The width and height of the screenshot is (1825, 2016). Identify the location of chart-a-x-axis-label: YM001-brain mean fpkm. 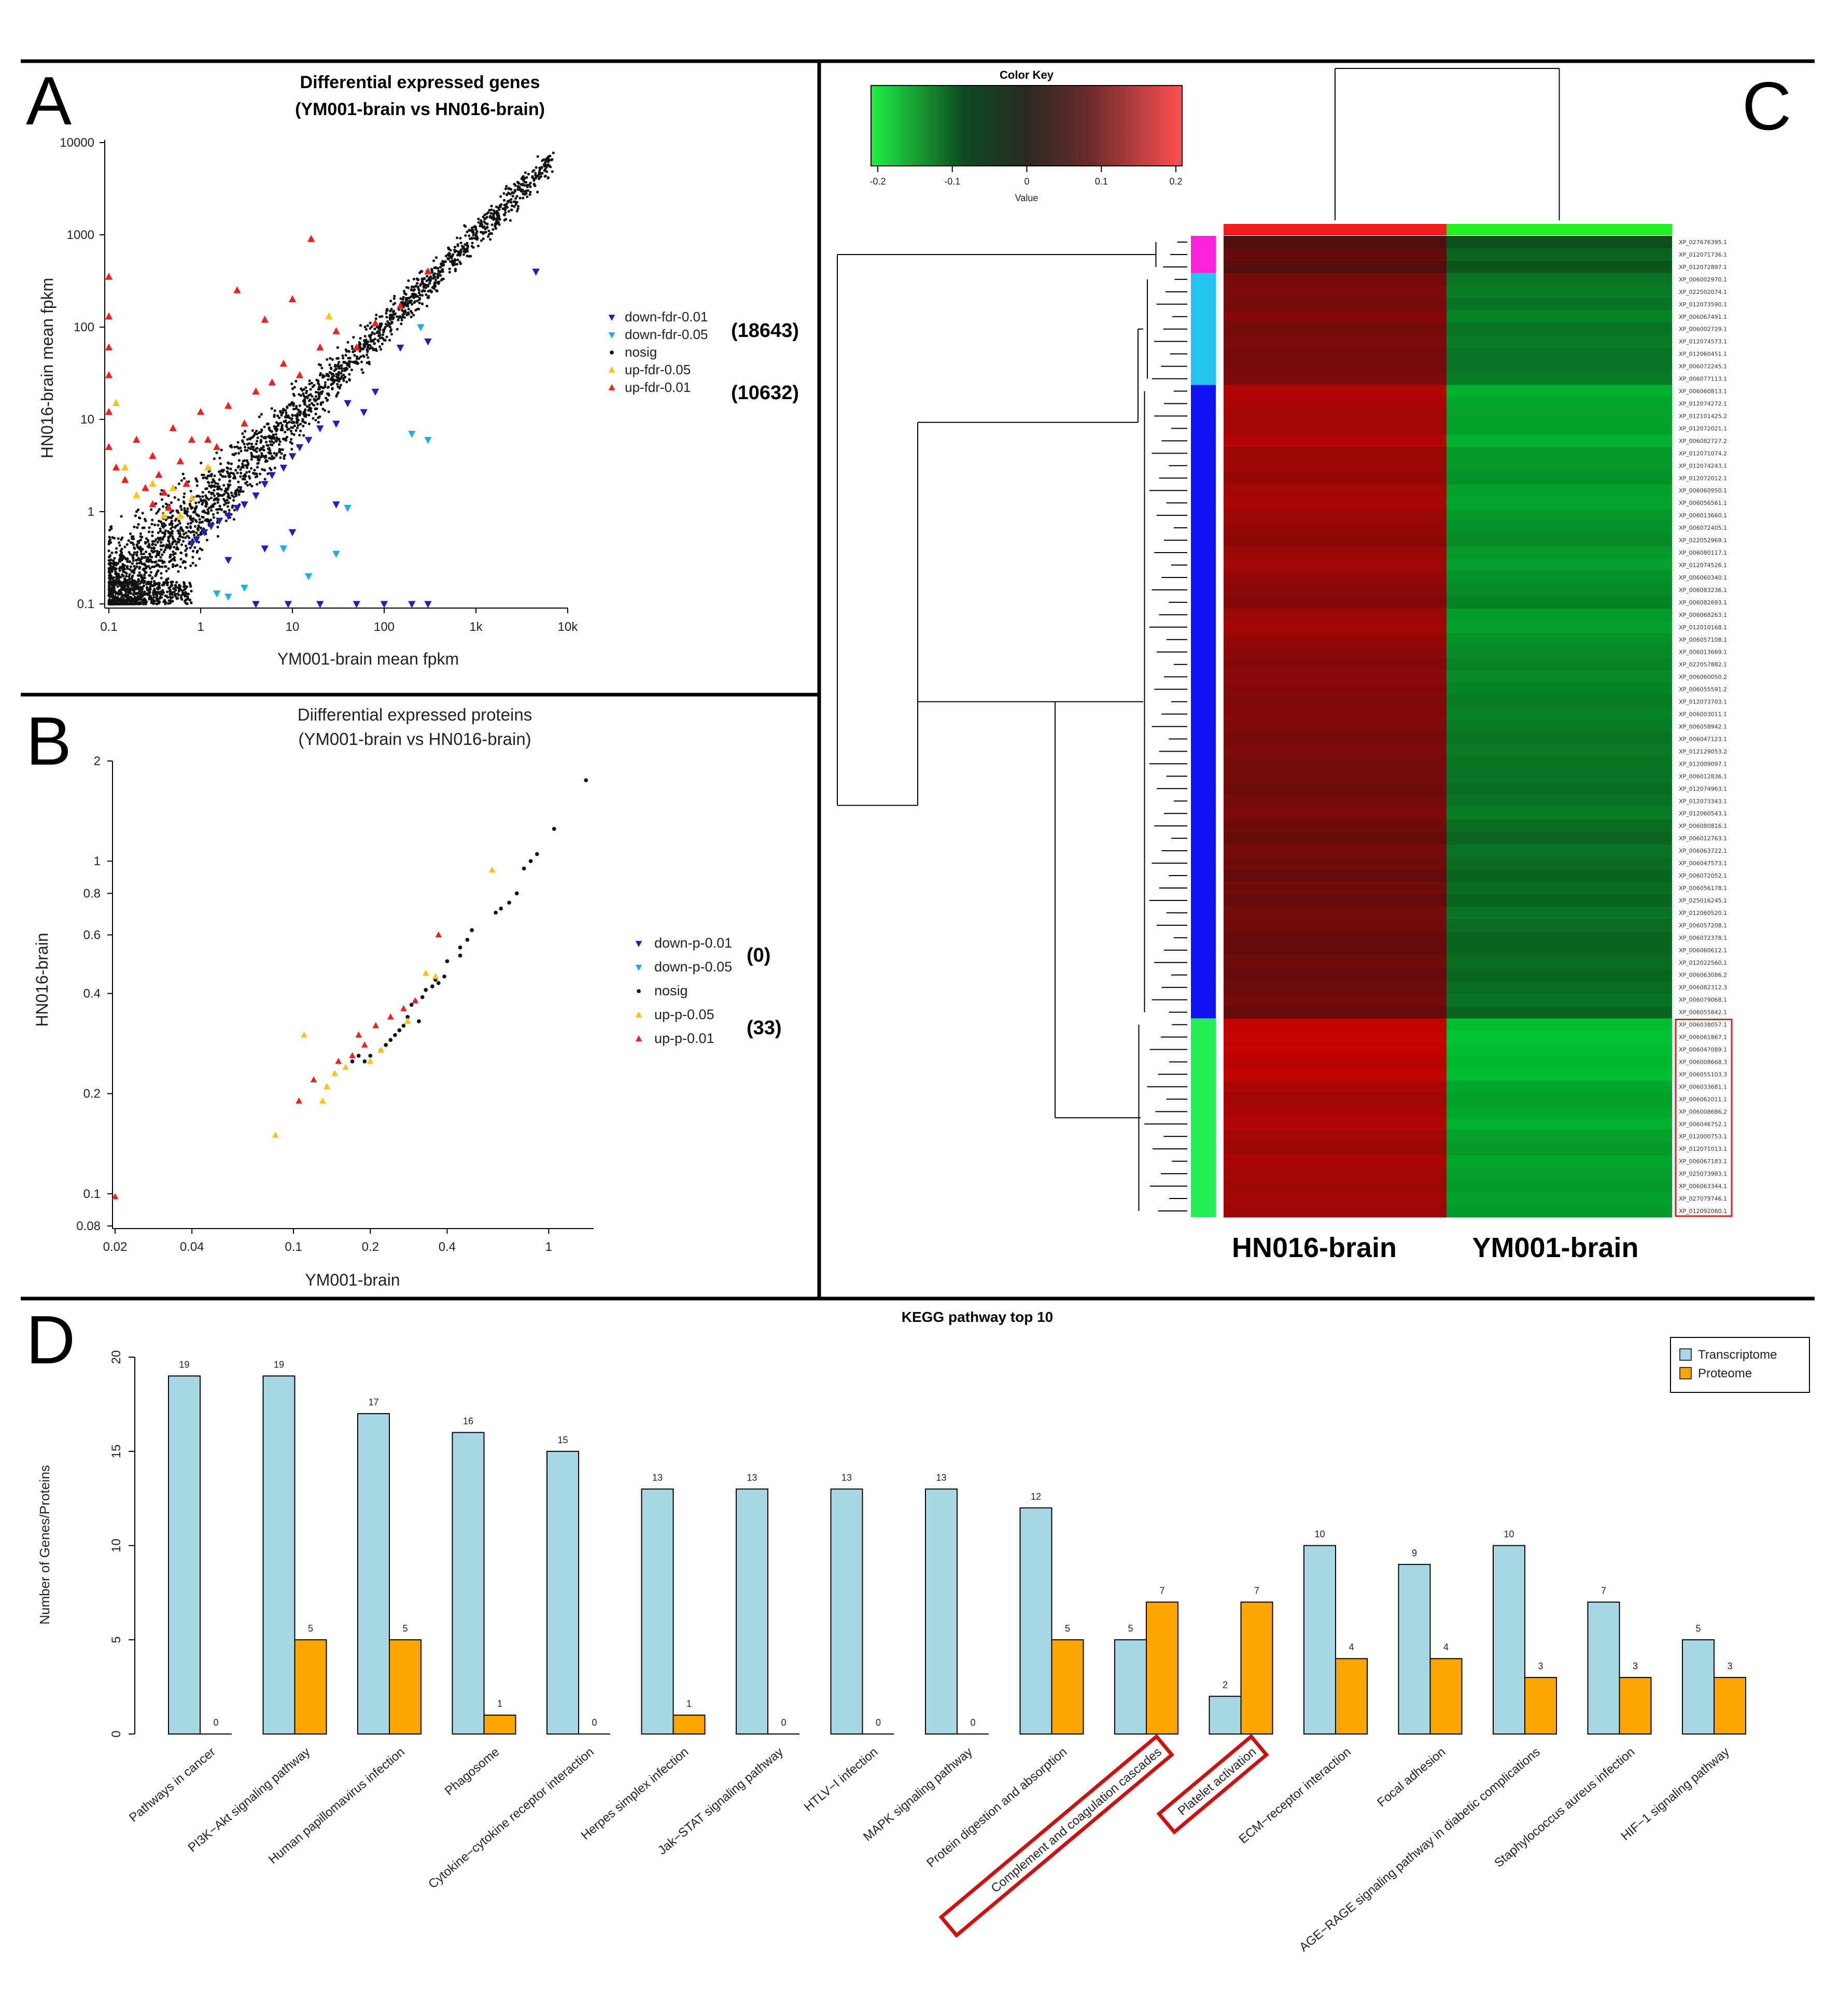
(368, 659).